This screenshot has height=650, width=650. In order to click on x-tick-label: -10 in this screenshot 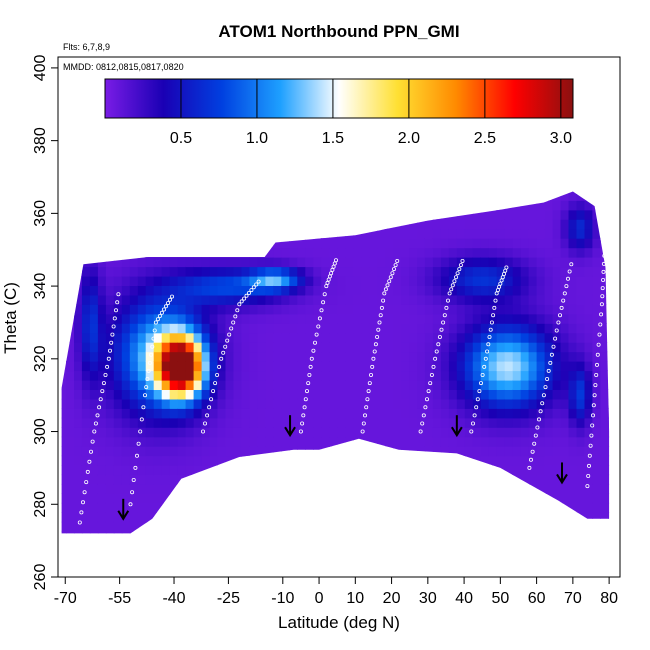, I will do `click(282, 598)`.